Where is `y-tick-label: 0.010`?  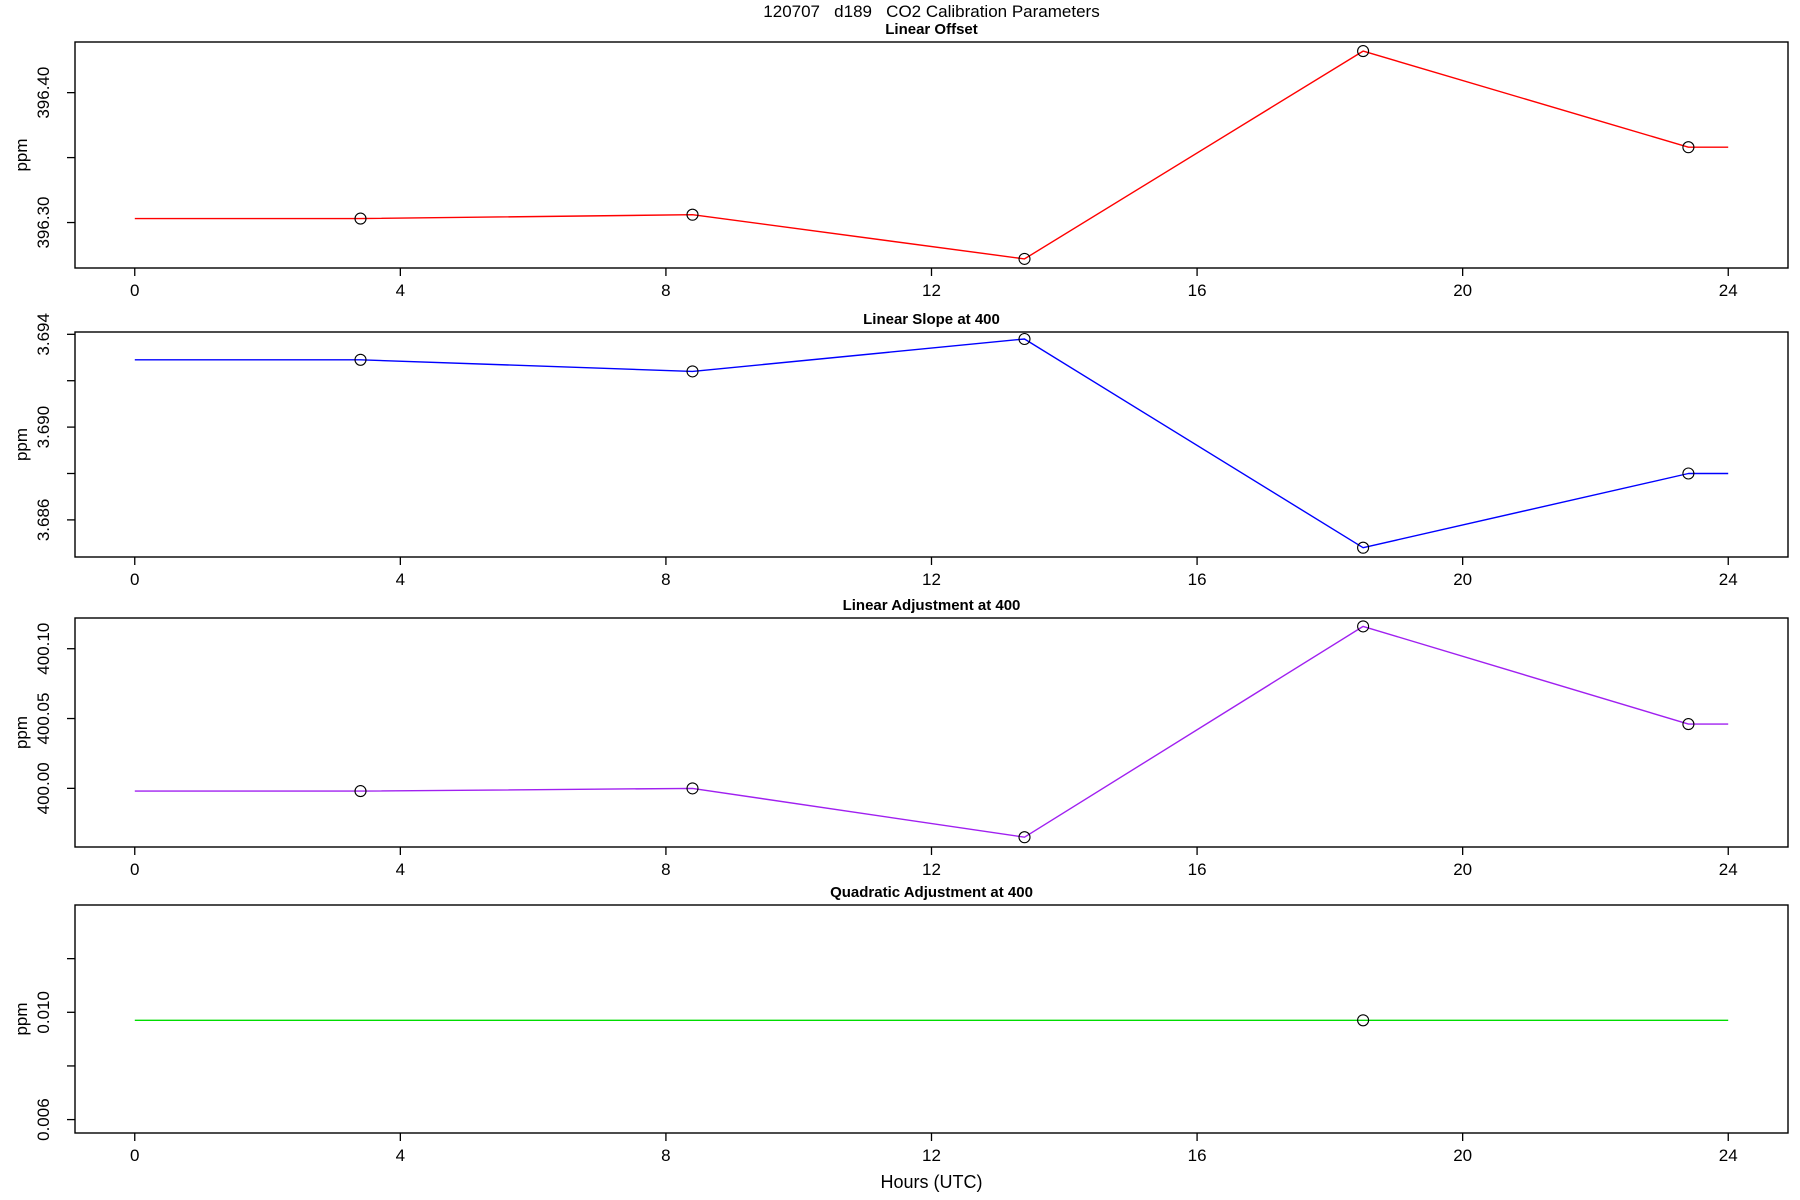 y-tick-label: 0.010 is located at coordinates (43, 1012).